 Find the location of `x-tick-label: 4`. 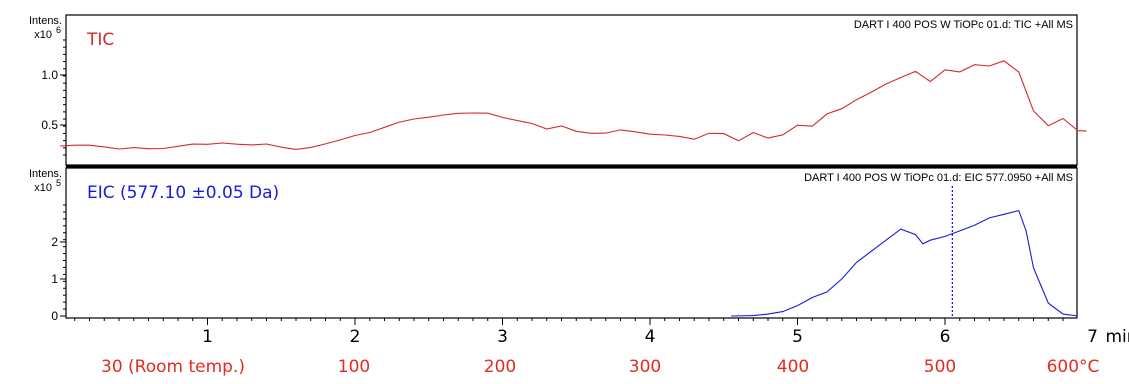

x-tick-label: 4 is located at coordinates (650, 337).